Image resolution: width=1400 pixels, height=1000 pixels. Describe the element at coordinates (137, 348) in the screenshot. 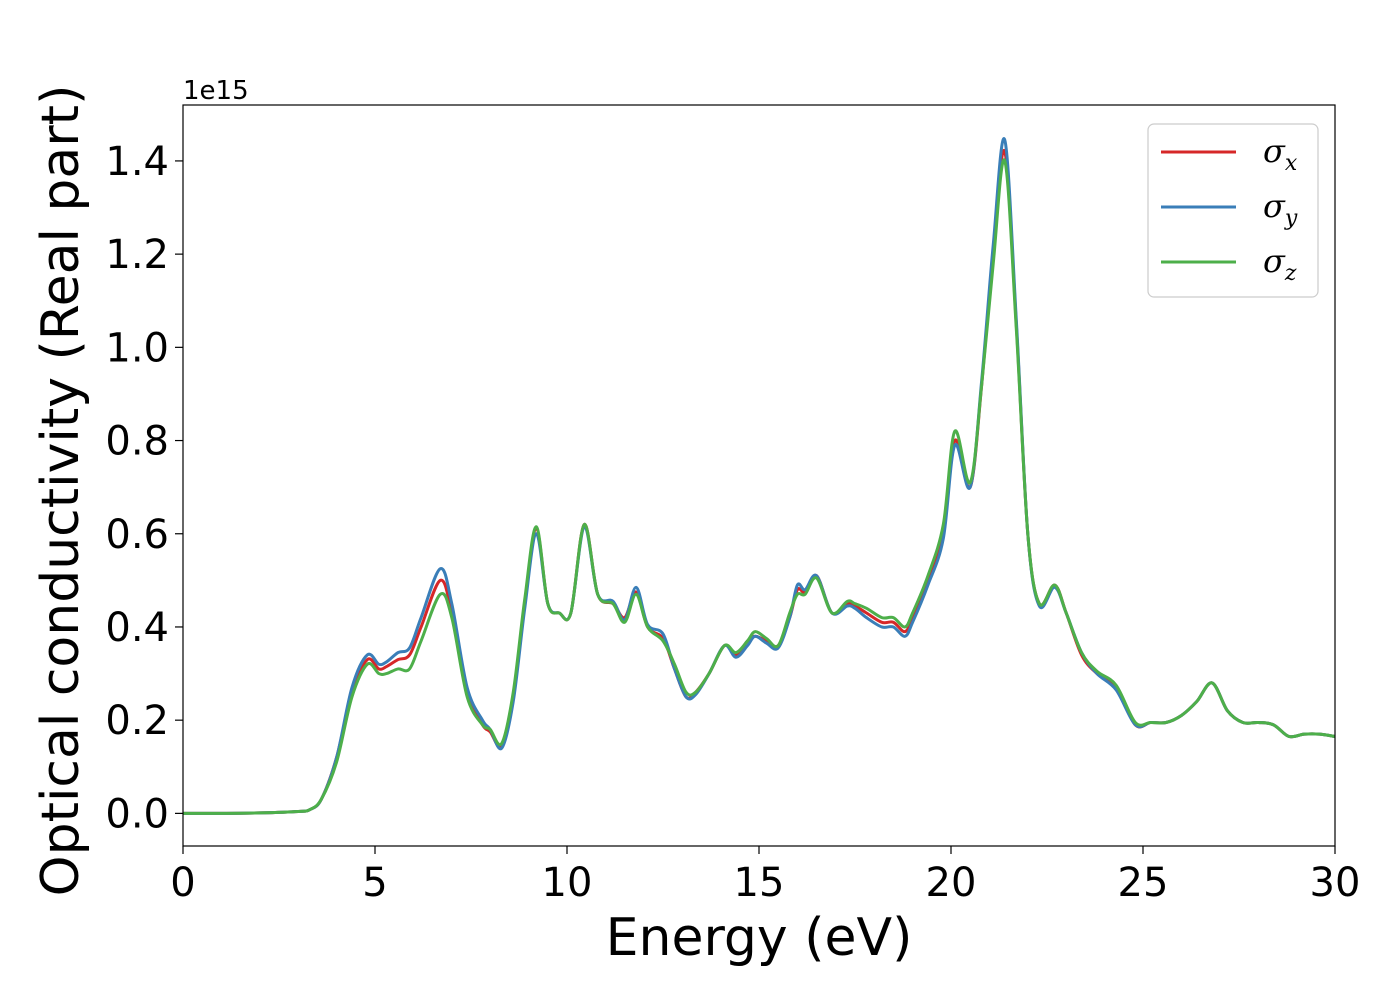

I see `y-tick-label: 1.0` at that location.